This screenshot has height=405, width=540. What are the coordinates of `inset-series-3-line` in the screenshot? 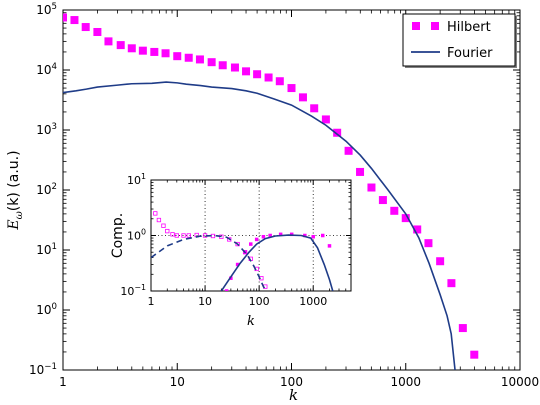 It's located at (277, 262).